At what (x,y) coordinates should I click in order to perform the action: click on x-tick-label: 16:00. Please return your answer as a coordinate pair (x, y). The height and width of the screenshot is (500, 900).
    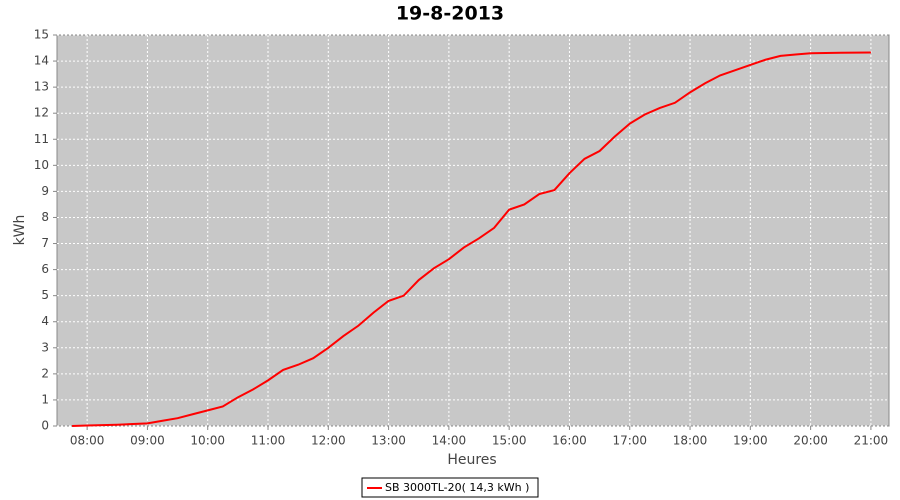
    Looking at the image, I should click on (569, 441).